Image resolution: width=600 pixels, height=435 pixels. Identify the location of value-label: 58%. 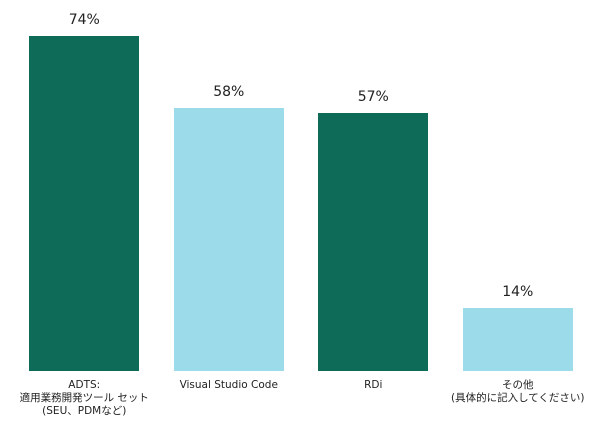
(229, 92).